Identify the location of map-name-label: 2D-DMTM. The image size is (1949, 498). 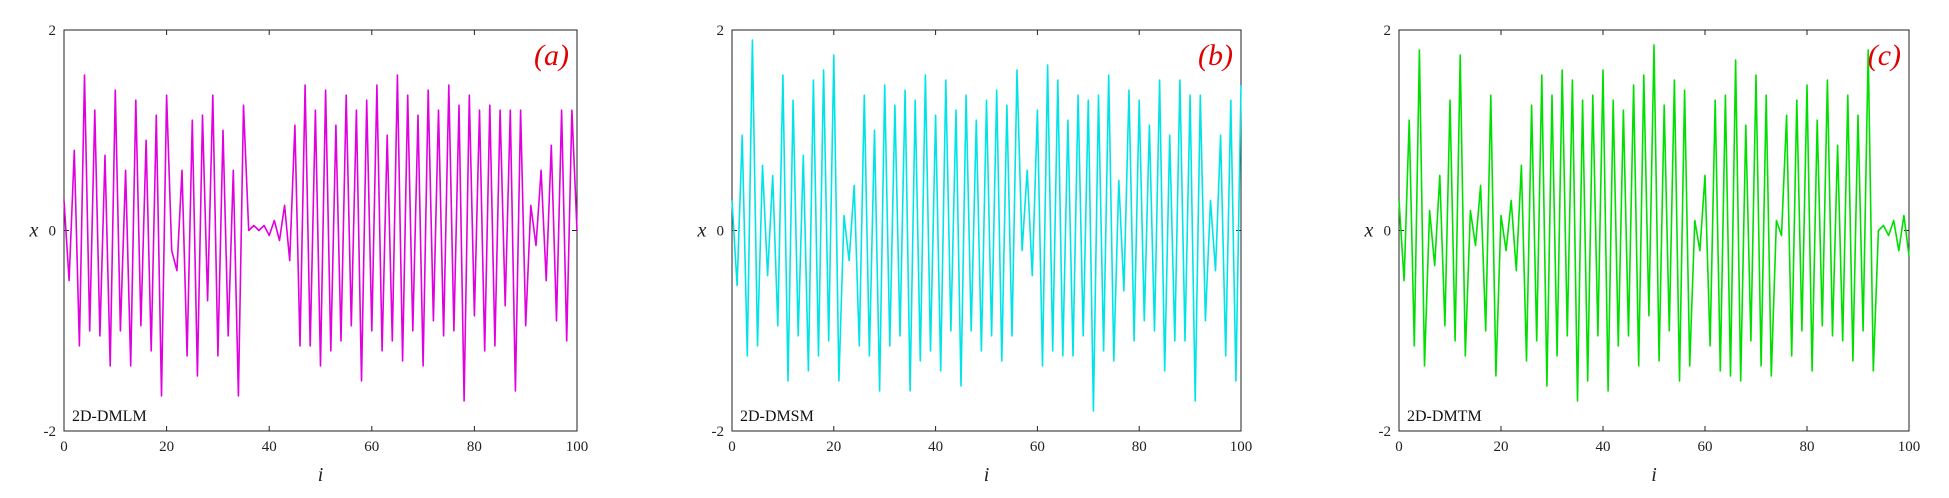
(1444, 416).